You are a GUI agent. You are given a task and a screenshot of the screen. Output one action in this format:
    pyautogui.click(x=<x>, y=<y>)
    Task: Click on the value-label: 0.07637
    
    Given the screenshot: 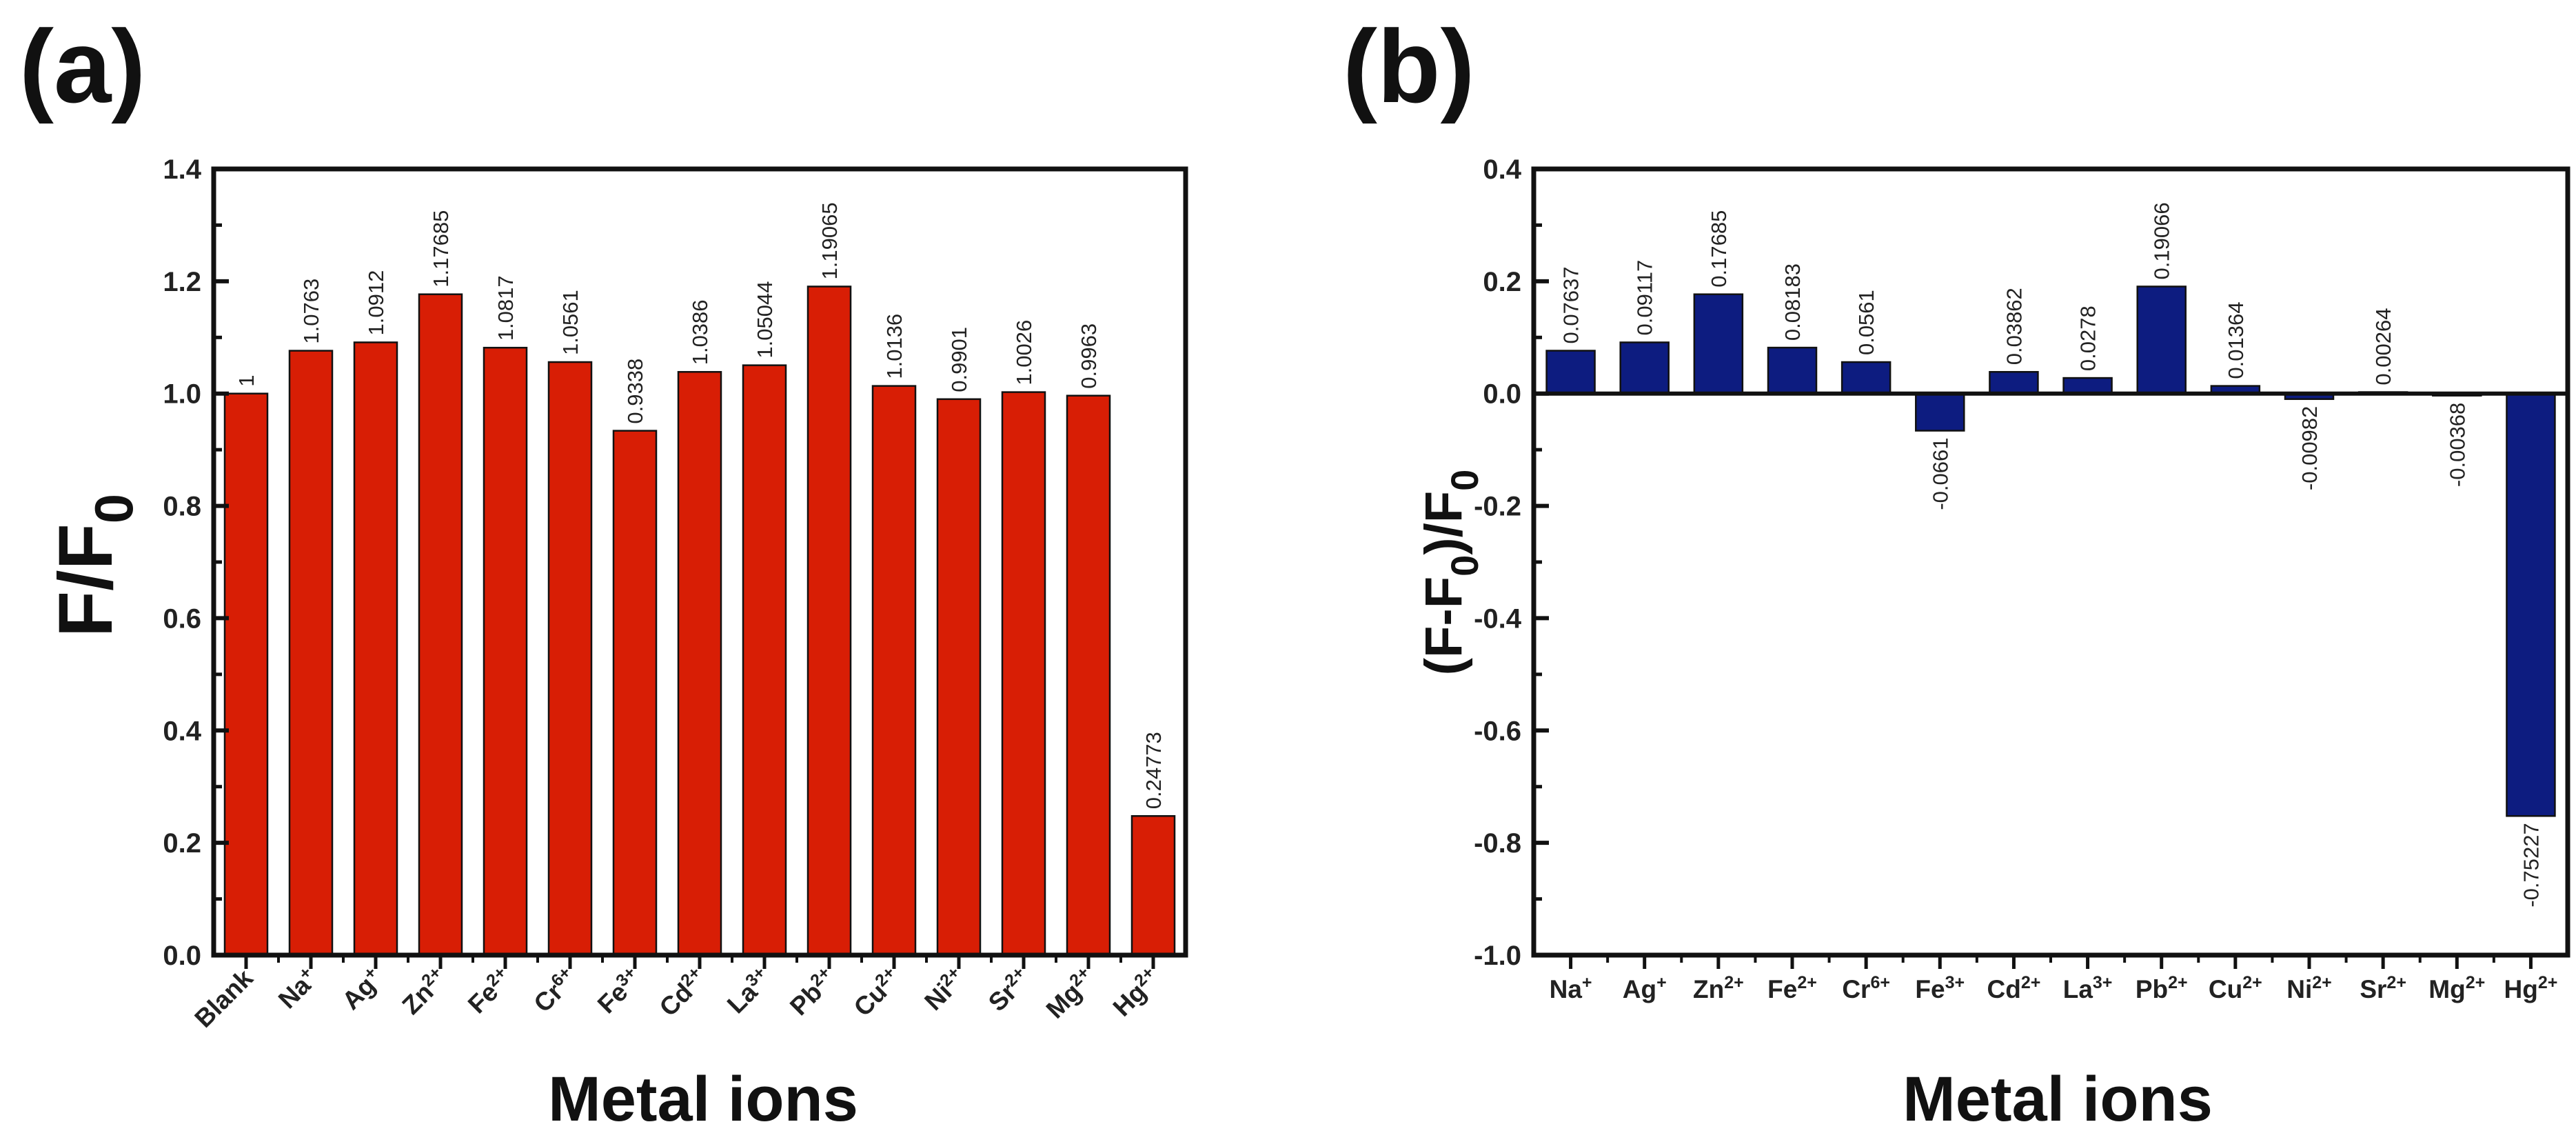 What is the action you would take?
    pyautogui.click(x=1571, y=304)
    